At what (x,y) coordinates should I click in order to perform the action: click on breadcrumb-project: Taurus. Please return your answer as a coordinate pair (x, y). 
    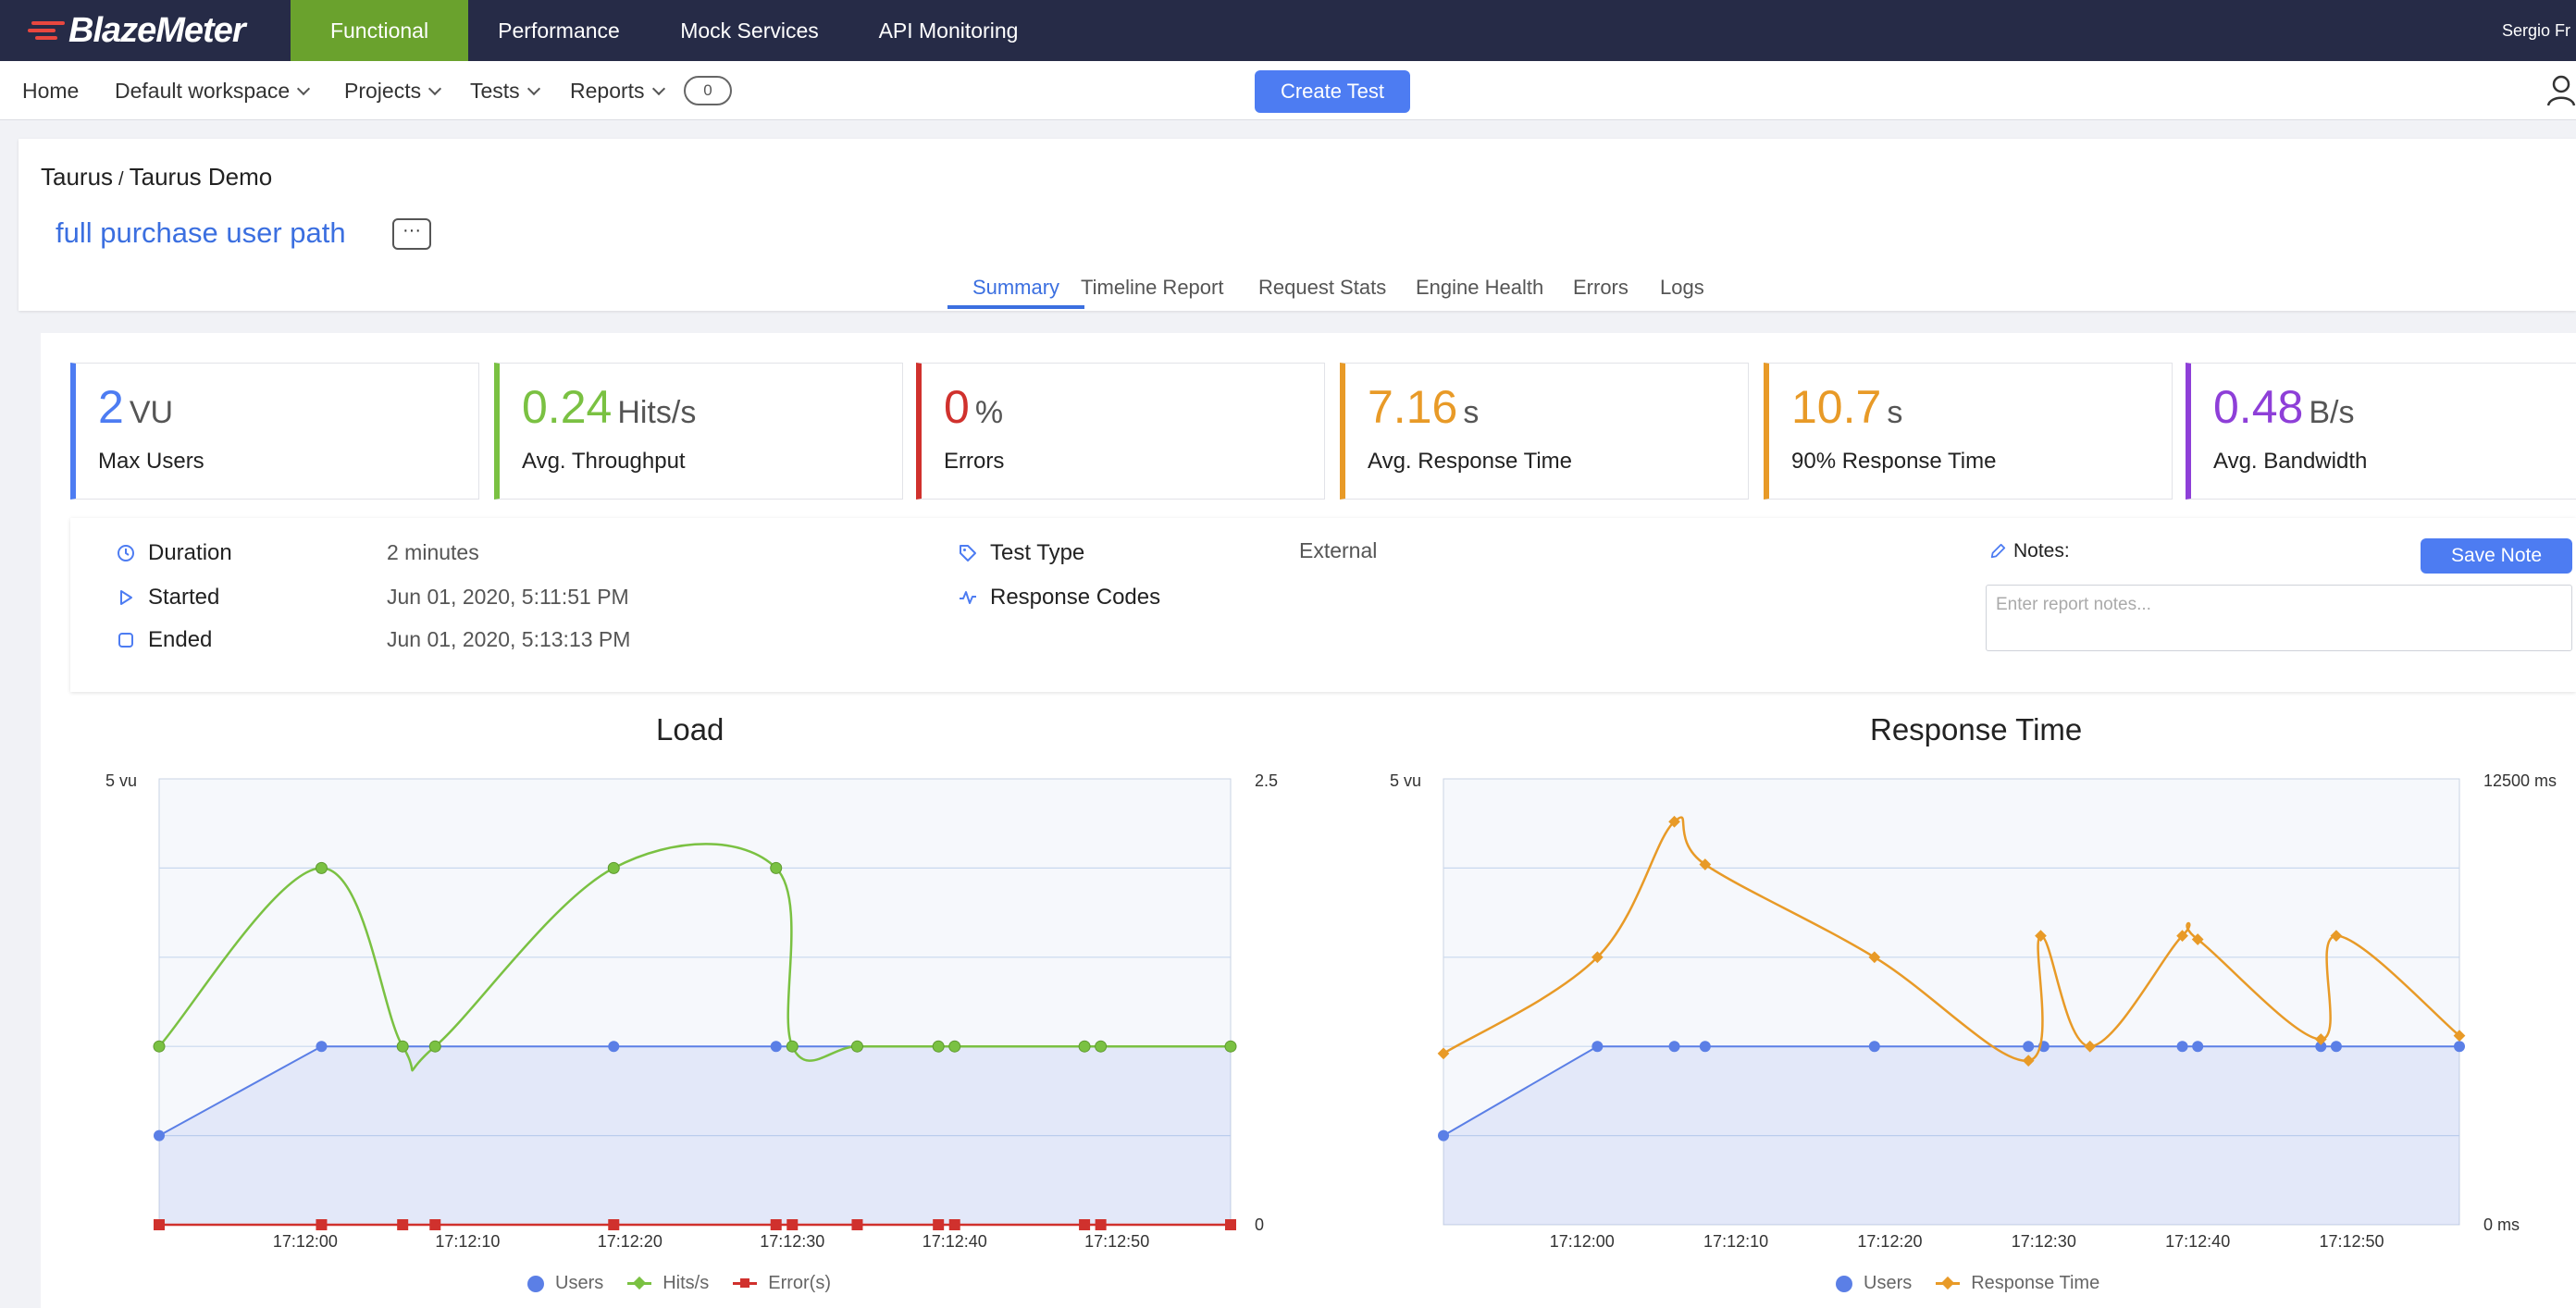
    Looking at the image, I should click on (78, 177).